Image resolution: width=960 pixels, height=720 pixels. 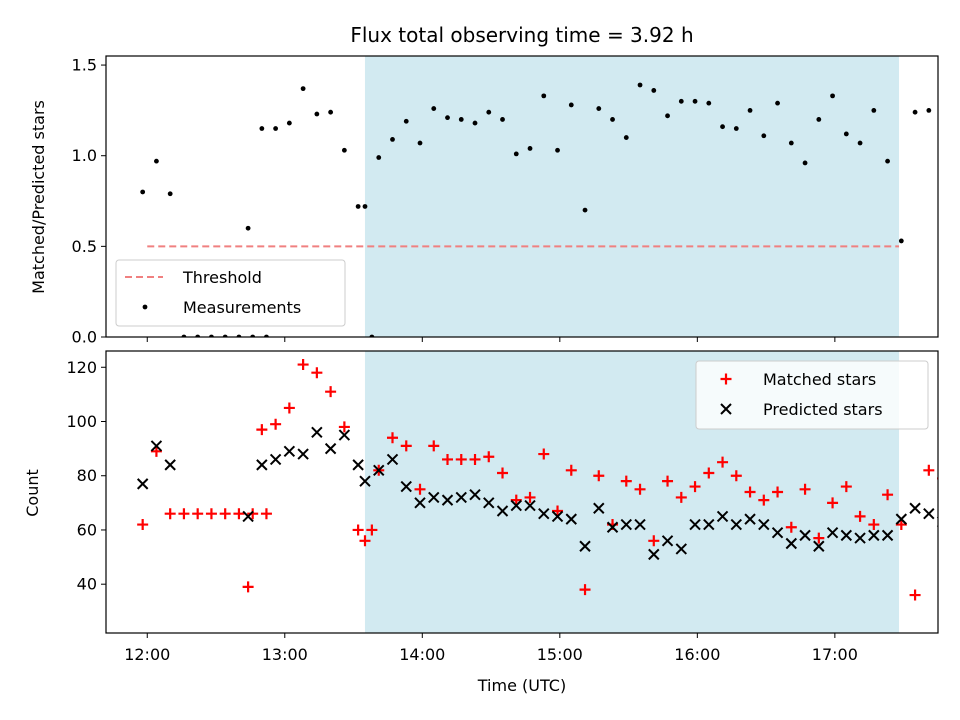 What do you see at coordinates (285, 654) in the screenshot?
I see `x-tick-label: 13:00` at bounding box center [285, 654].